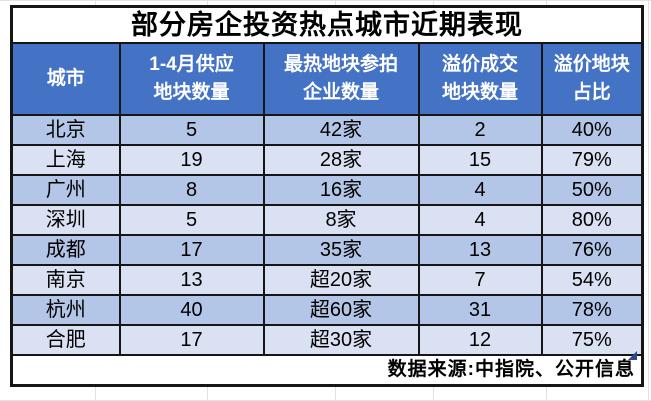 The image size is (651, 401). What do you see at coordinates (592, 160) in the screenshot?
I see `value-cell: 79%` at bounding box center [592, 160].